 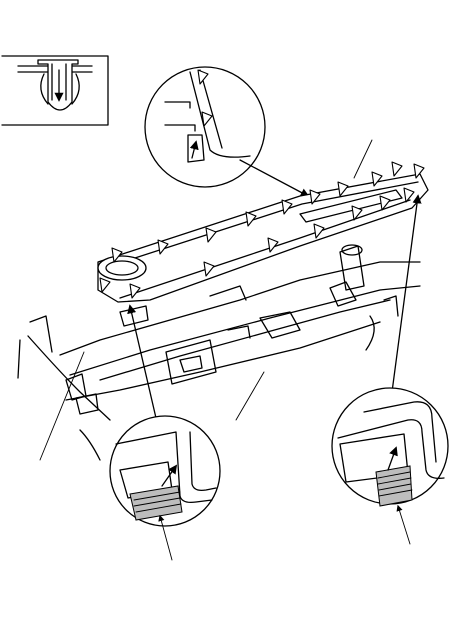 What do you see at coordinates (262, 230) in the screenshot?
I see `cowl-clip-markers` at bounding box center [262, 230].